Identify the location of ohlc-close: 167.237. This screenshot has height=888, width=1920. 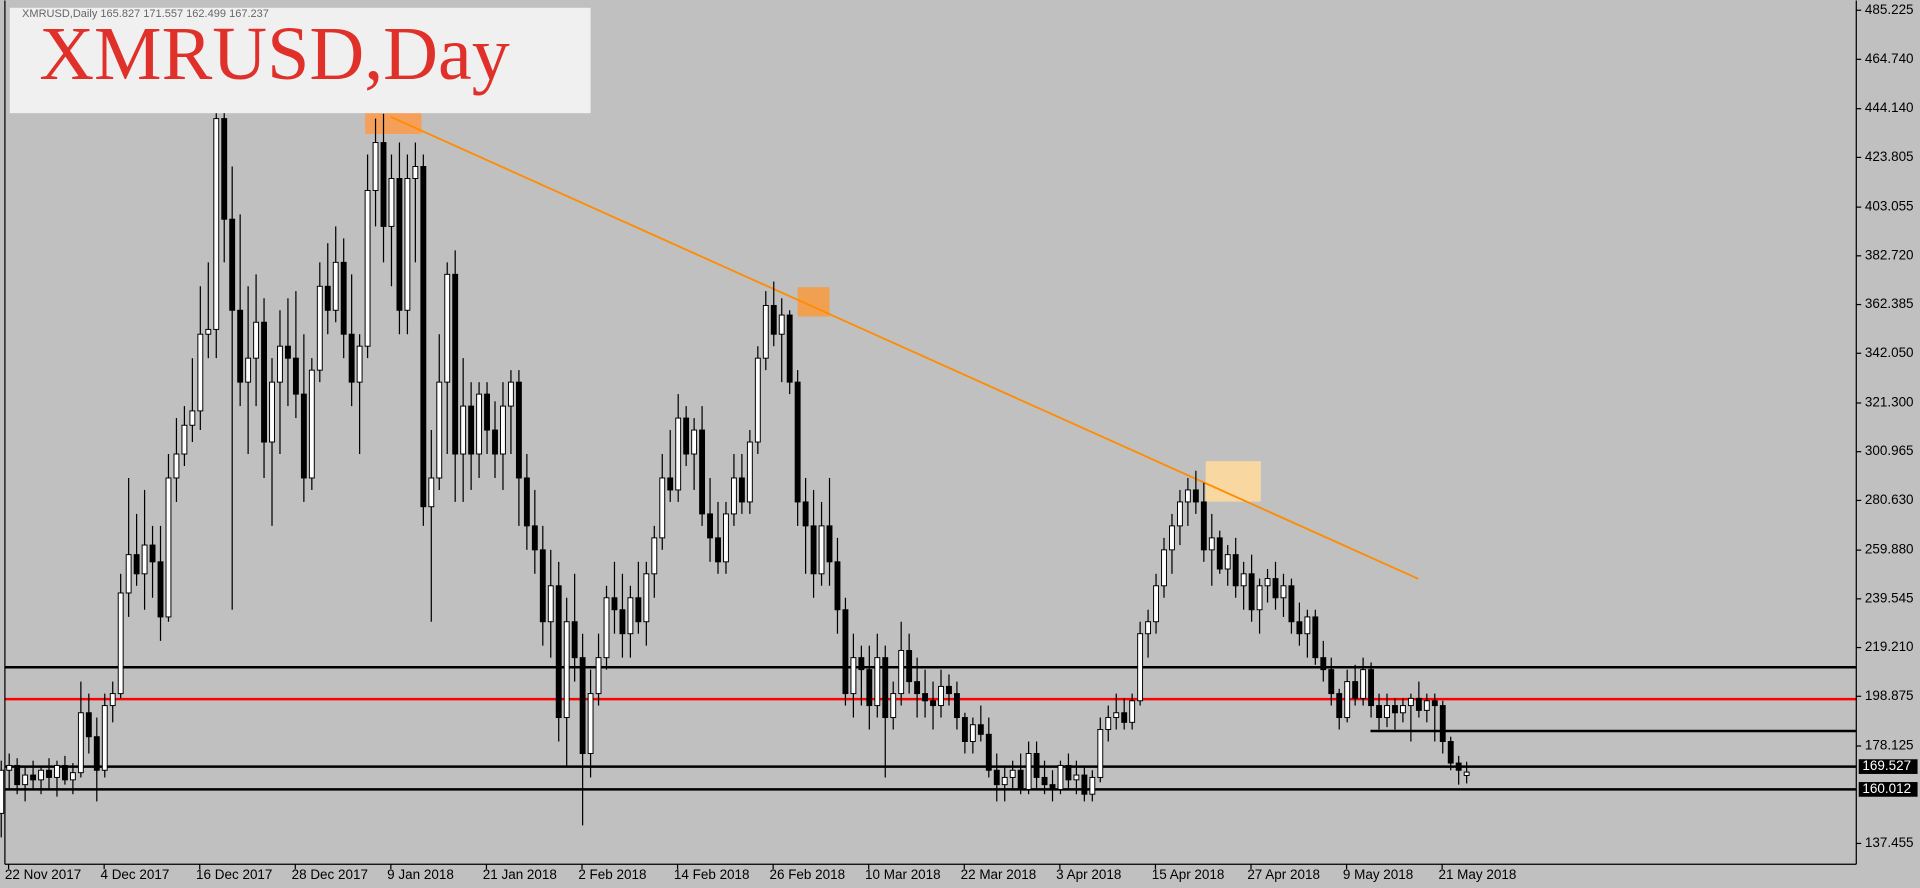
(249, 14).